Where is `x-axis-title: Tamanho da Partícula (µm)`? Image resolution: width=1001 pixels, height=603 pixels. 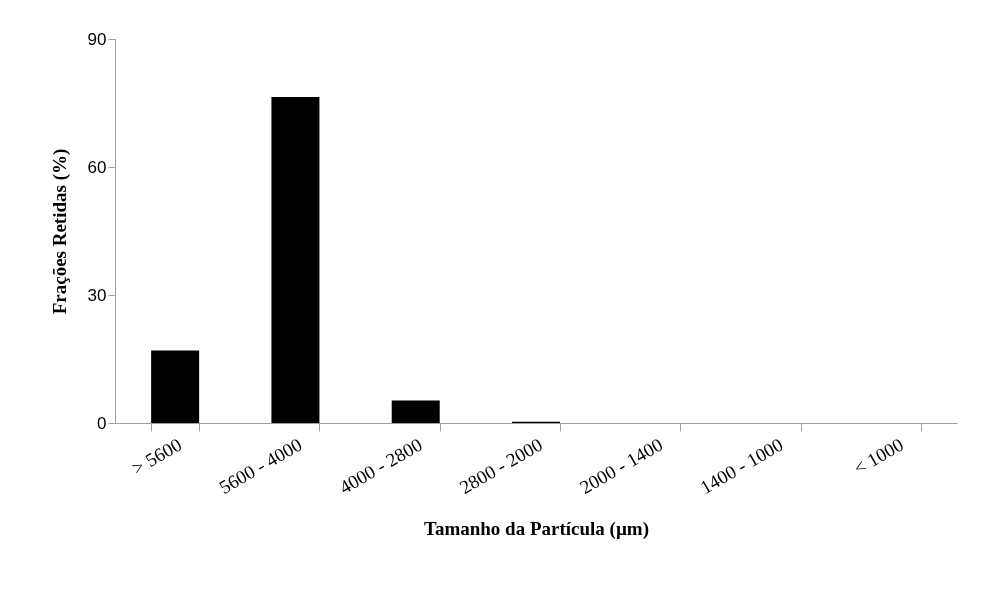 x-axis-title: Tamanho da Partícula (µm) is located at coordinates (536, 528).